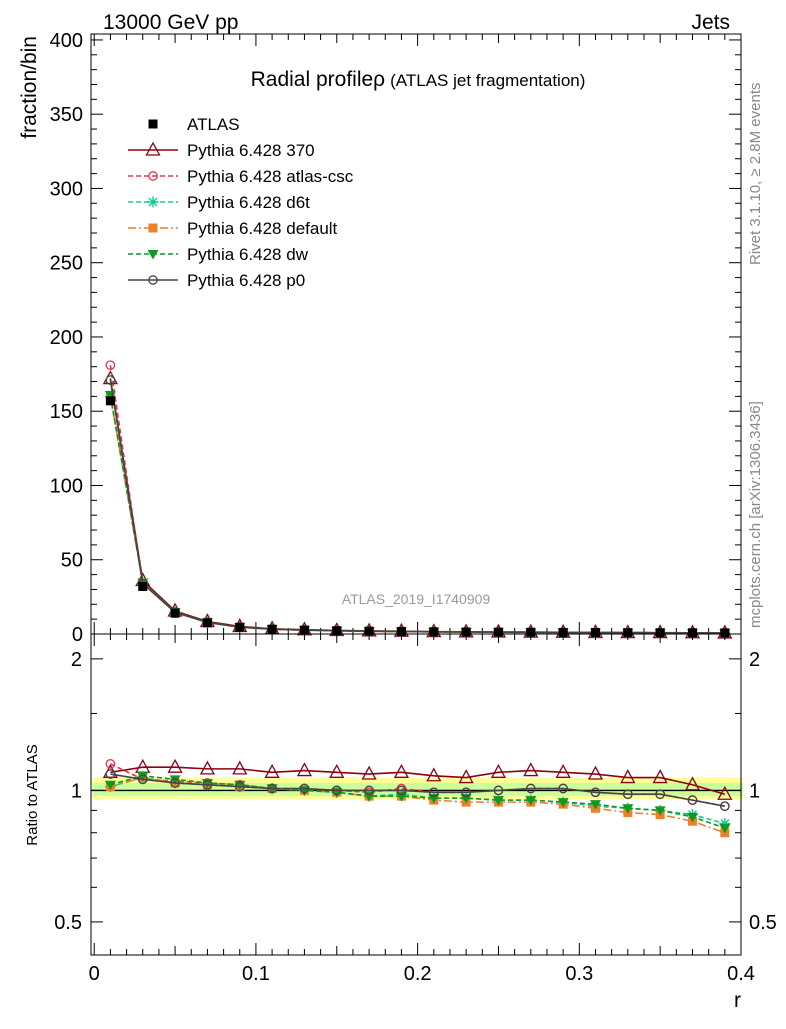 Image resolution: width=786 pixels, height=1029 pixels. I want to click on legend-entry: Pythia 6.428 default, so click(233, 228).